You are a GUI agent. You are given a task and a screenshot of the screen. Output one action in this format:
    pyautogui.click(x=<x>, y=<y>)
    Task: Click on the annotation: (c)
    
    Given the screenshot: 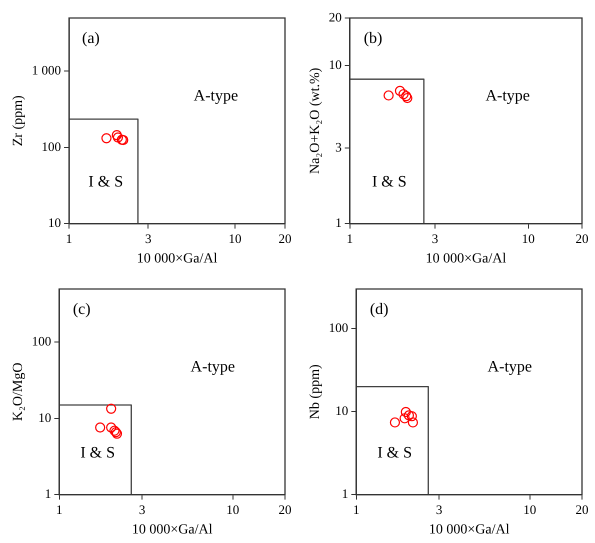 What is the action you would take?
    pyautogui.click(x=81, y=309)
    